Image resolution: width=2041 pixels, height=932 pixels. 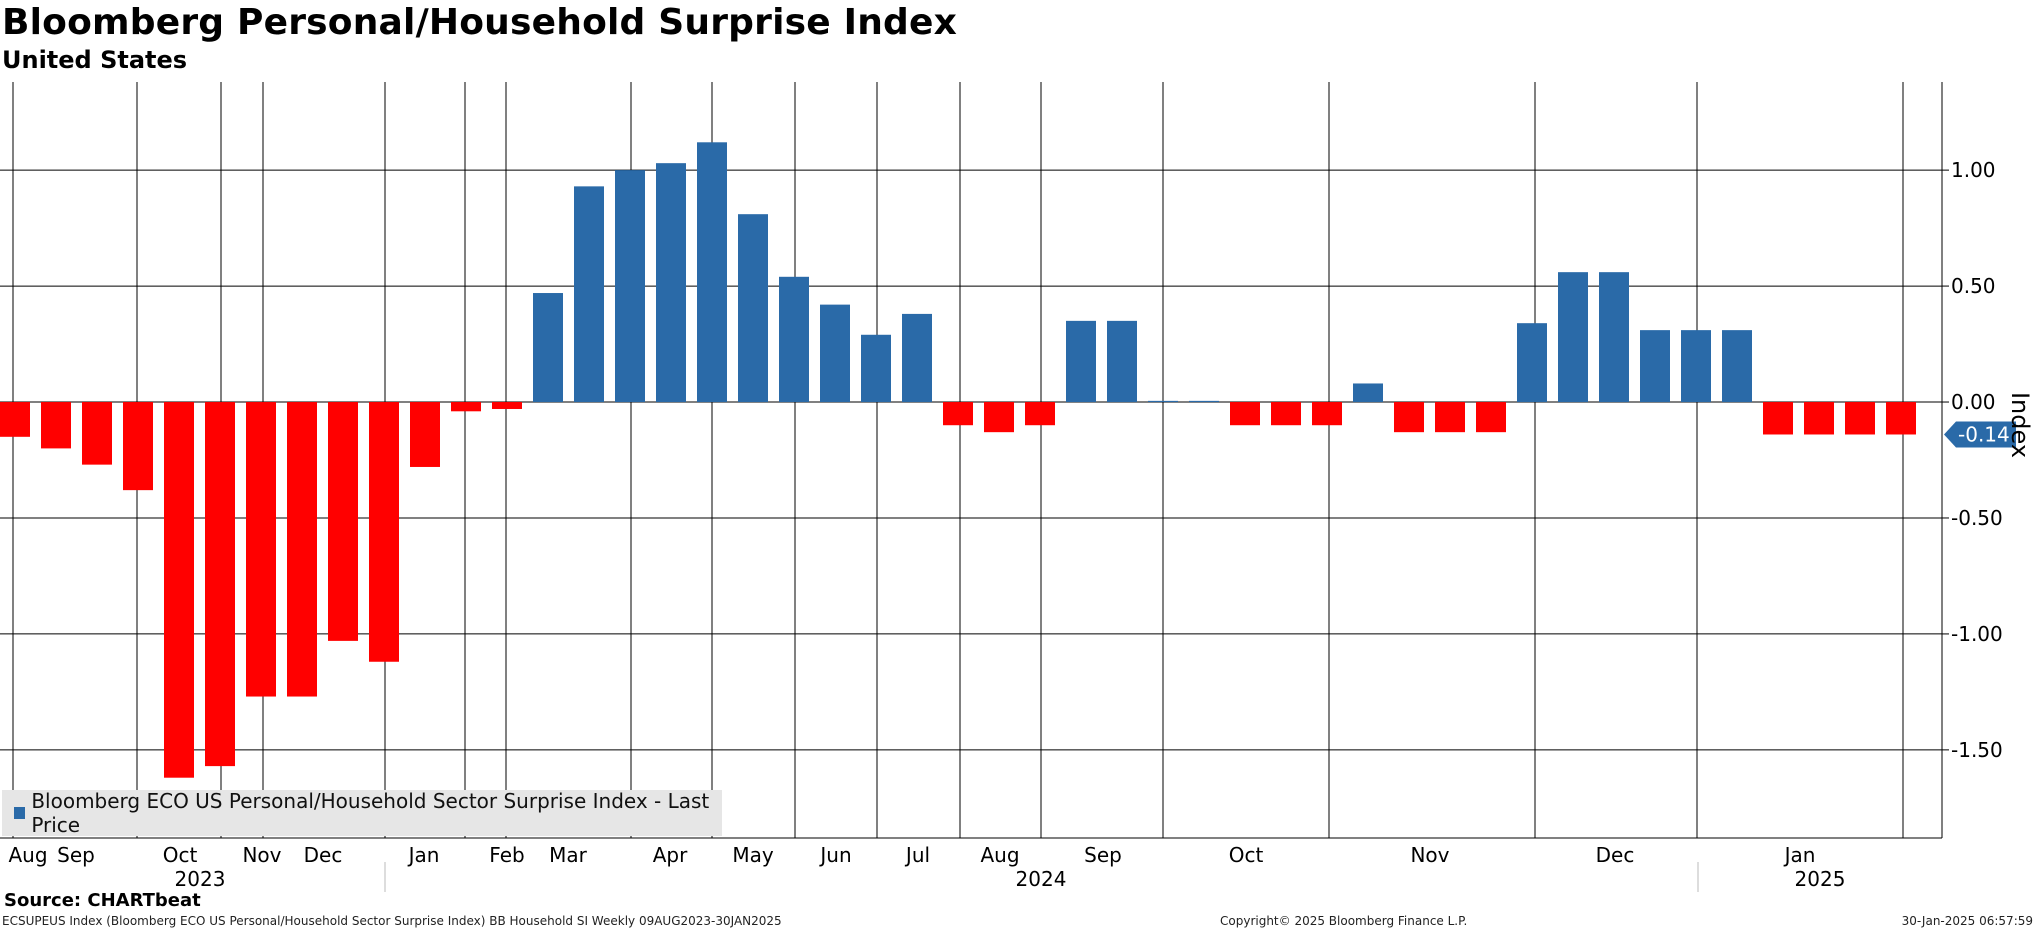 What do you see at coordinates (1103, 855) in the screenshot?
I see `x-month-label-13: Sep` at bounding box center [1103, 855].